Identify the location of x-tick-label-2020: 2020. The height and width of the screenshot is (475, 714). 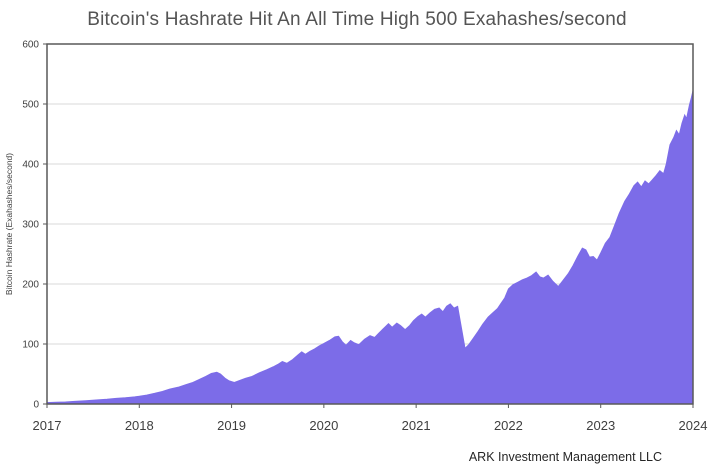
(323, 425).